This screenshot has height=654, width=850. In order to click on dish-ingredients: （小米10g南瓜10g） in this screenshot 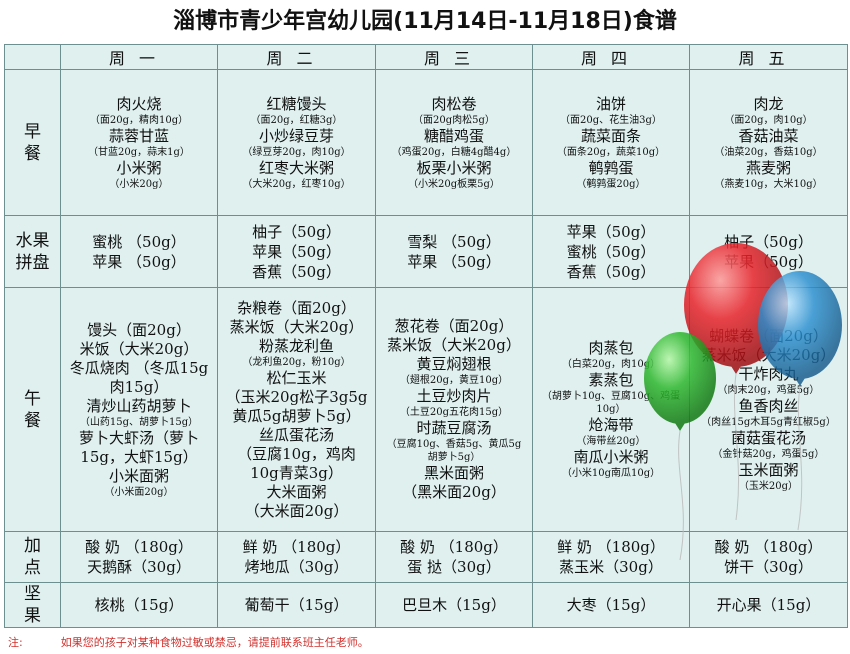, I will do `click(611, 474)`.